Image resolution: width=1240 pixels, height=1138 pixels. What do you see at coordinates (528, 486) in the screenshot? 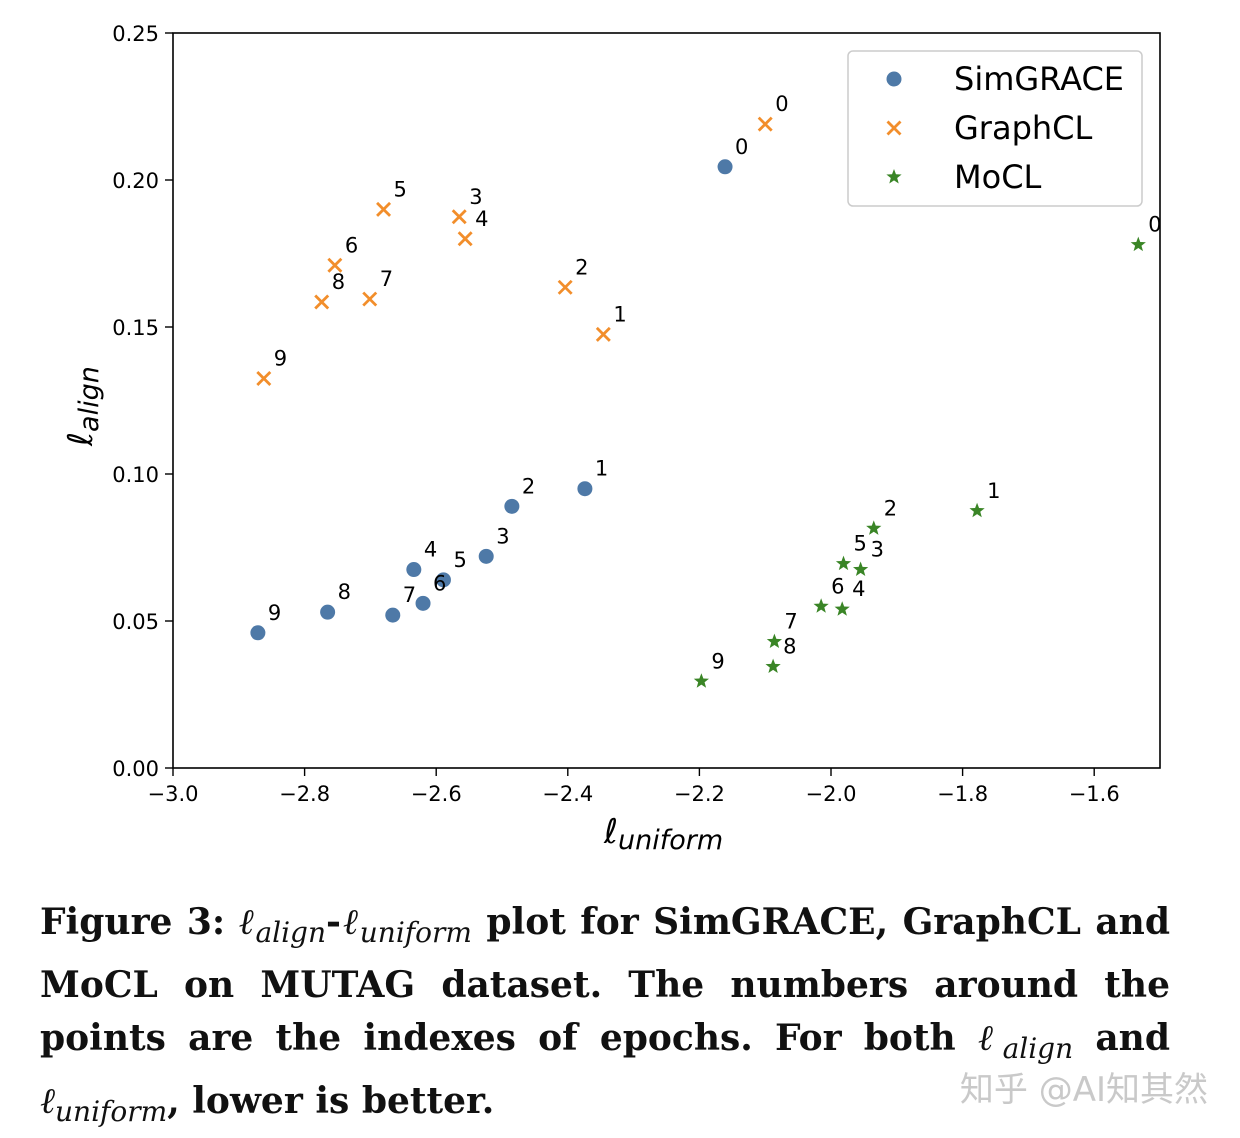
I see `simgrace-epoch-label: 2` at bounding box center [528, 486].